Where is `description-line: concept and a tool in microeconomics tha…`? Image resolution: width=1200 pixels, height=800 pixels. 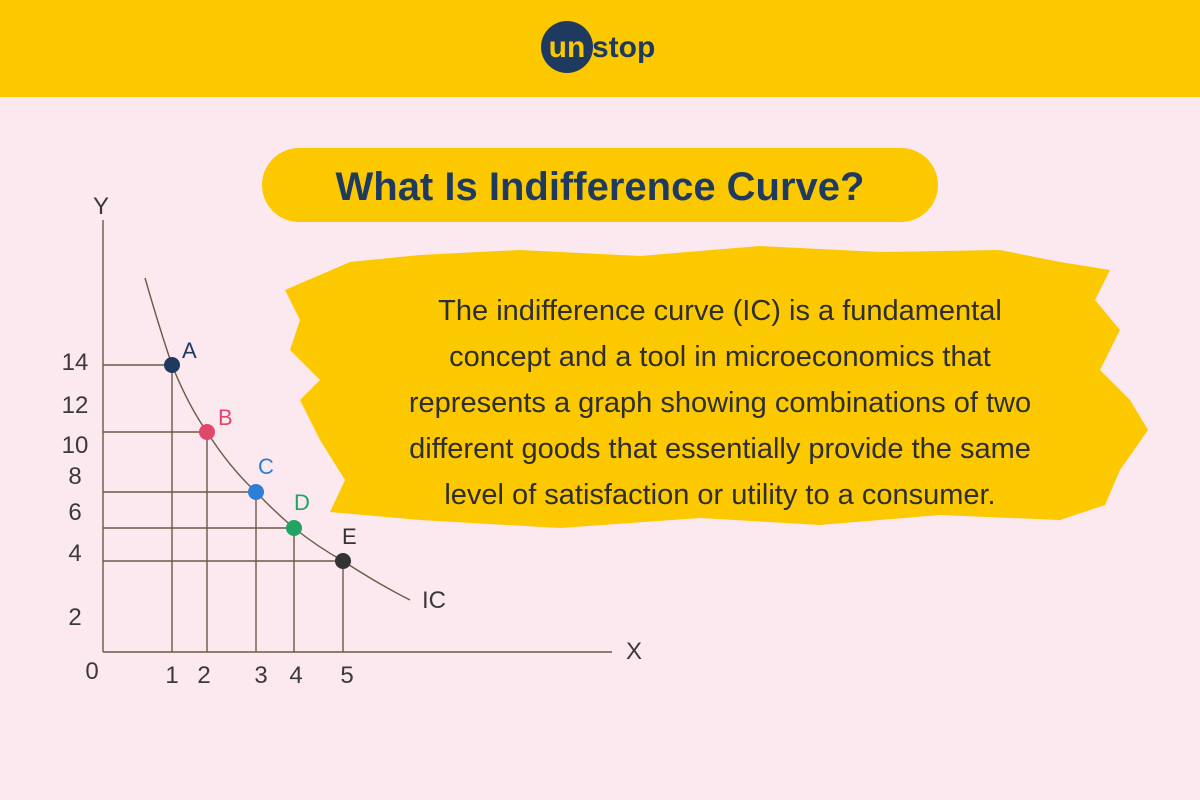 description-line: concept and a tool in microeconomics tha… is located at coordinates (720, 357).